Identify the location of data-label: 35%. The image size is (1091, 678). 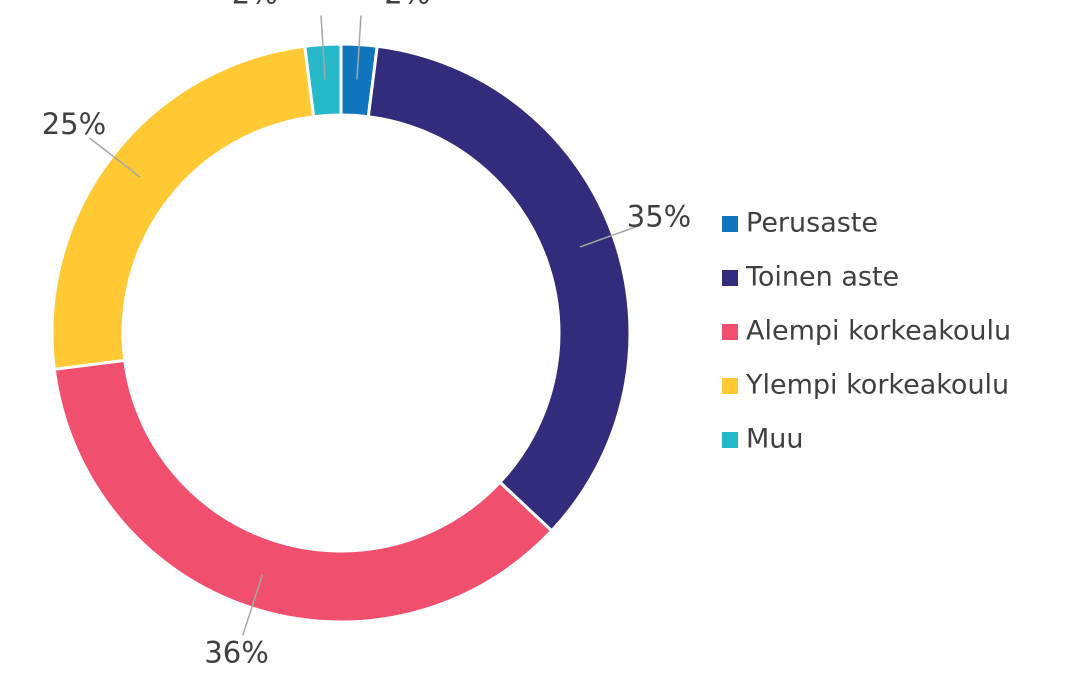
(659, 217).